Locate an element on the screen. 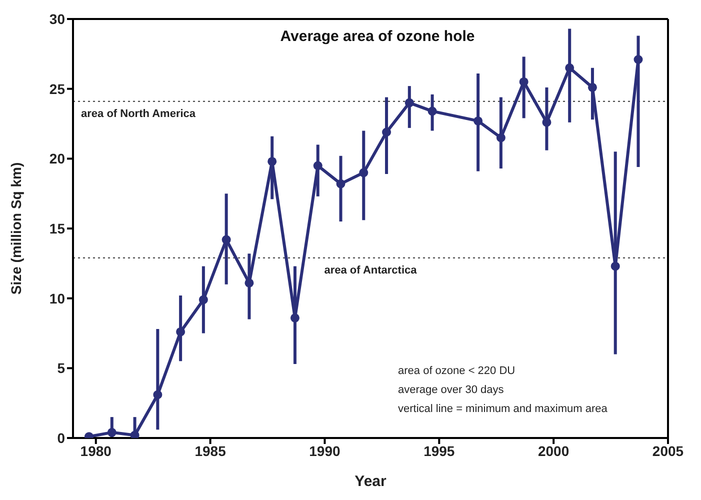 The height and width of the screenshot is (500, 701). x-tick-label: 2005 is located at coordinates (668, 450).